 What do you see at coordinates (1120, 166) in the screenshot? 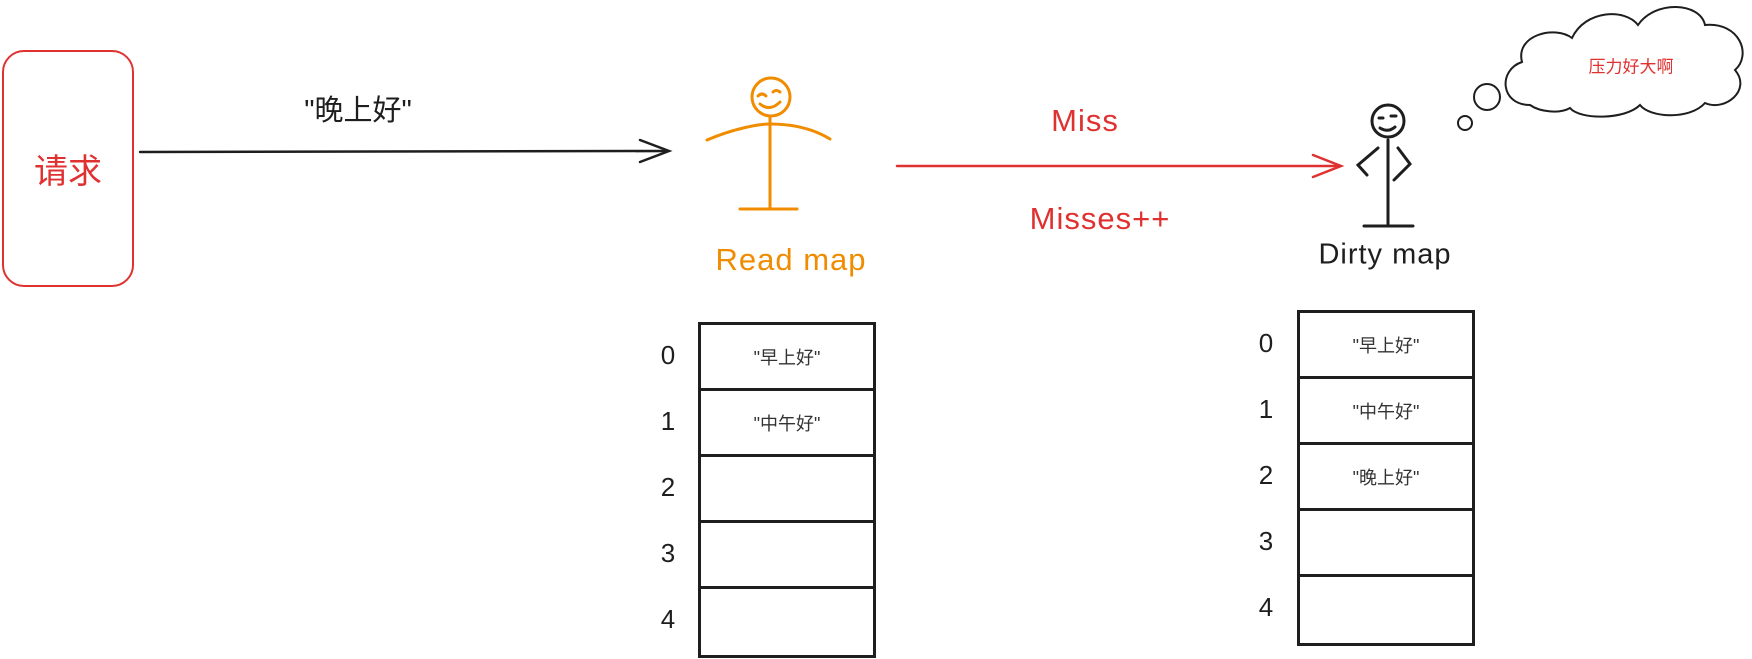
I see `miss-arrow` at bounding box center [1120, 166].